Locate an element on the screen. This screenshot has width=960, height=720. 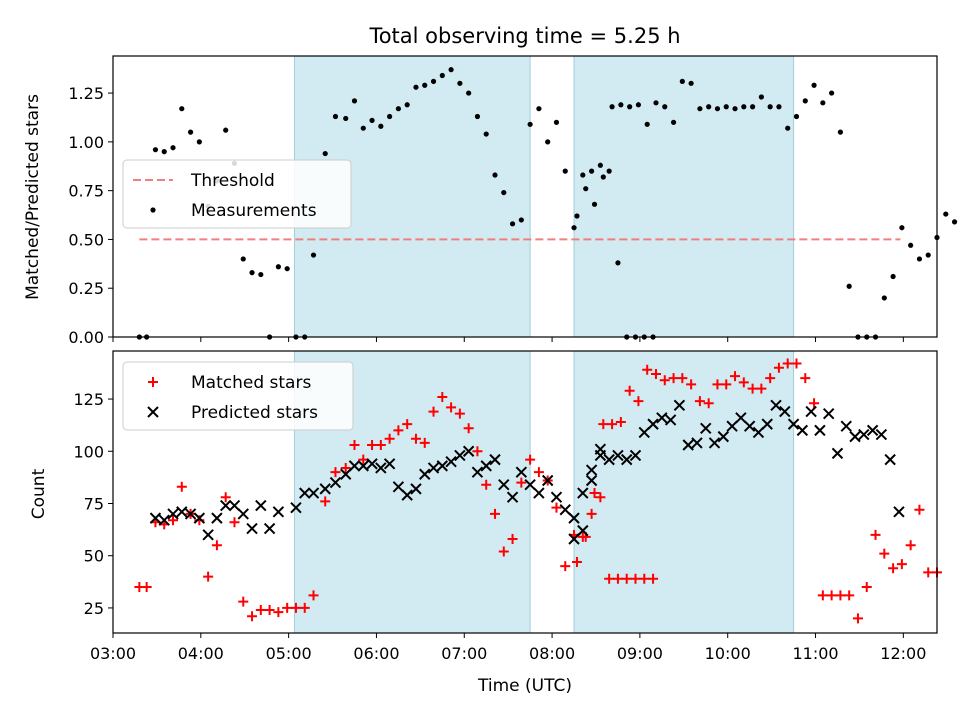
legend-box is located at coordinates (238, 396).